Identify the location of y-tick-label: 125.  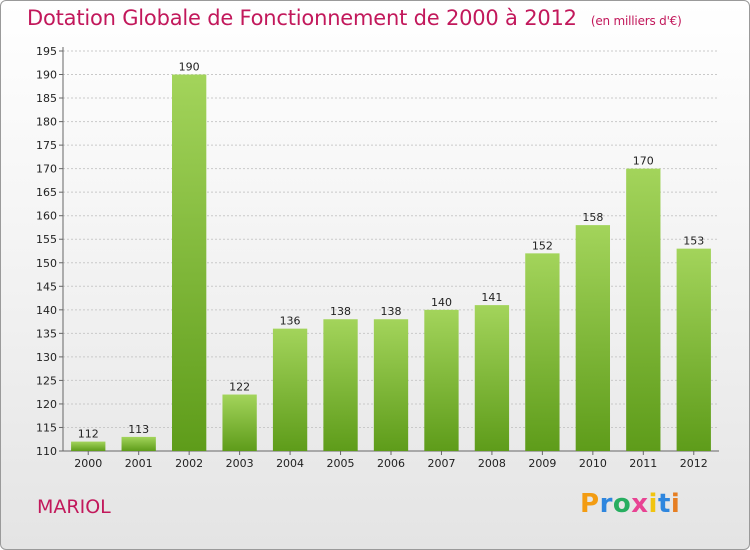
(46, 380).